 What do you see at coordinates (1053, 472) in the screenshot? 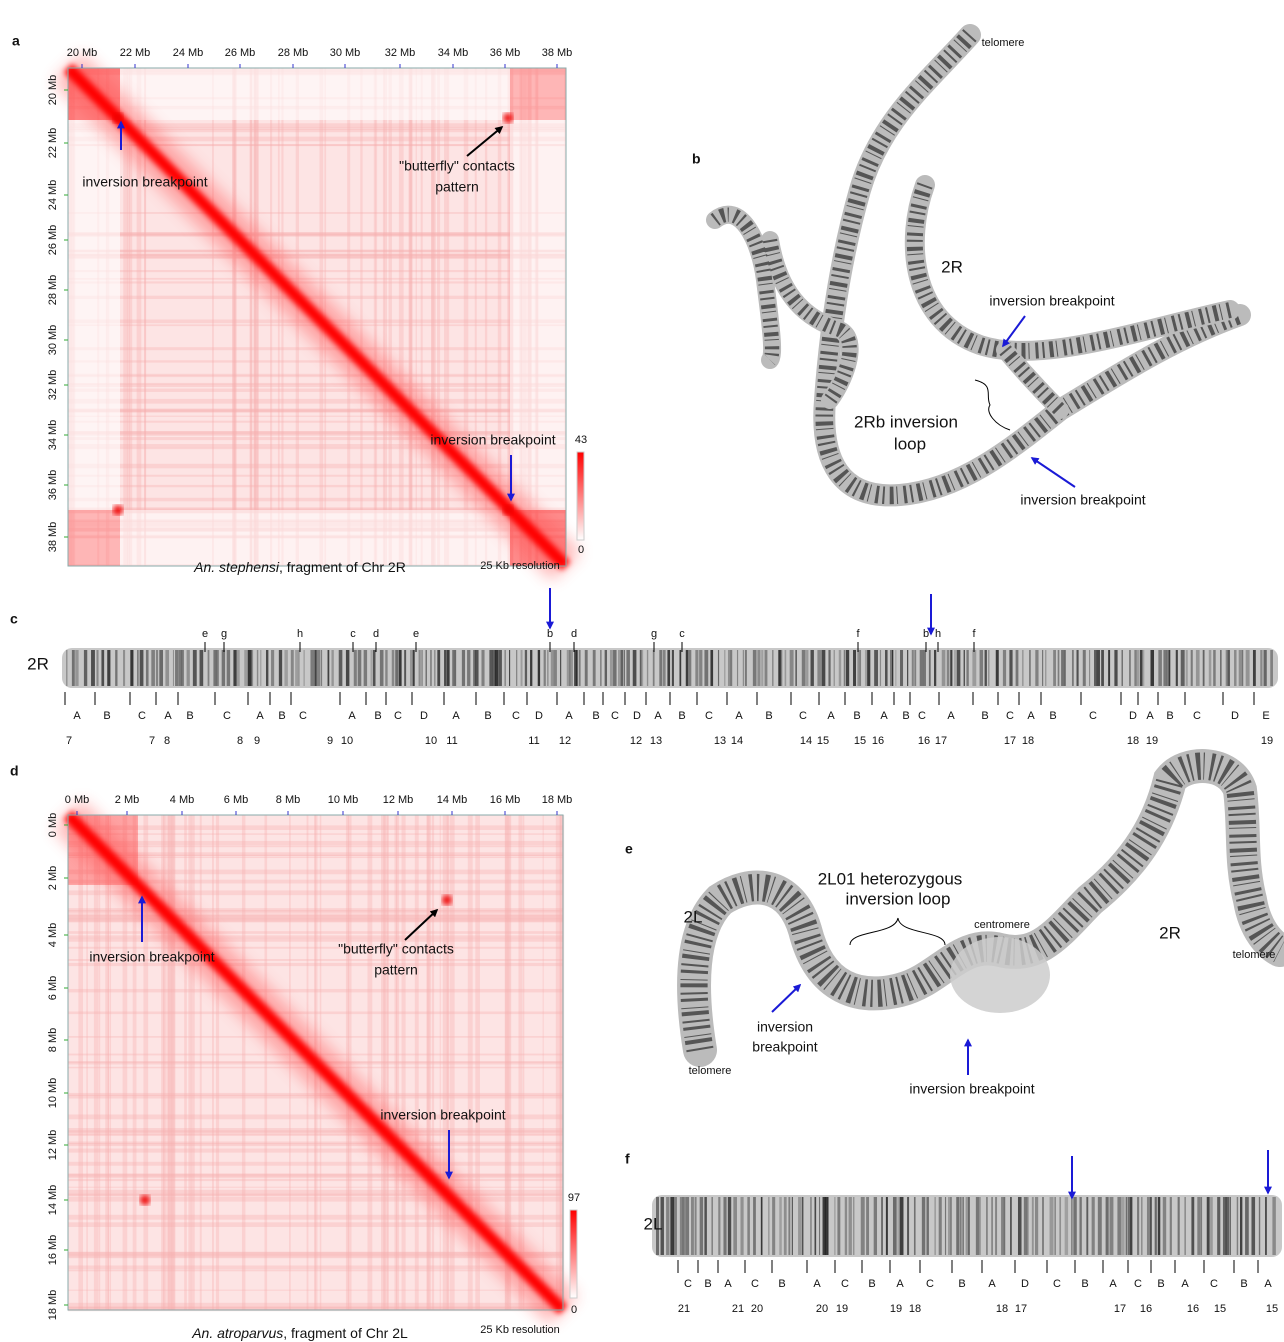
I see `arrow` at bounding box center [1053, 472].